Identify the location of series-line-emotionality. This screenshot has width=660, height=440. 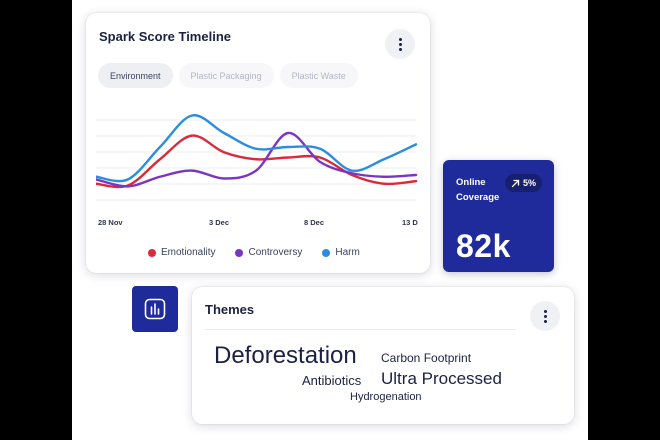
(257, 161).